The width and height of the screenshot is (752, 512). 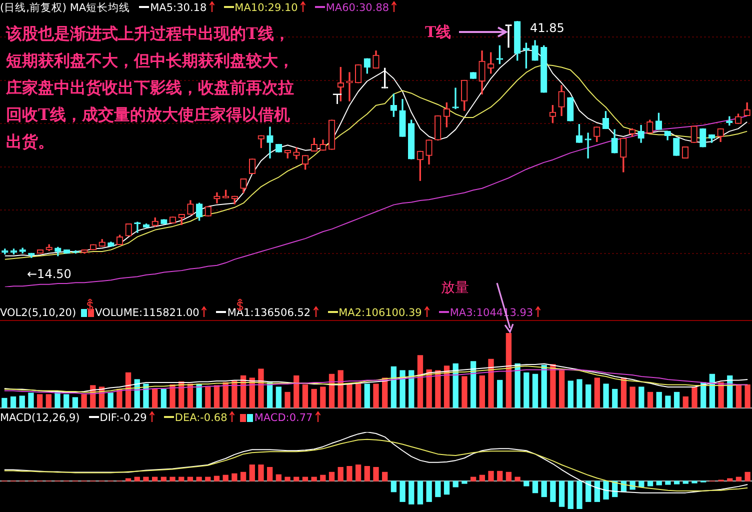 I want to click on legend-label: MA10:29.10, so click(x=266, y=8).